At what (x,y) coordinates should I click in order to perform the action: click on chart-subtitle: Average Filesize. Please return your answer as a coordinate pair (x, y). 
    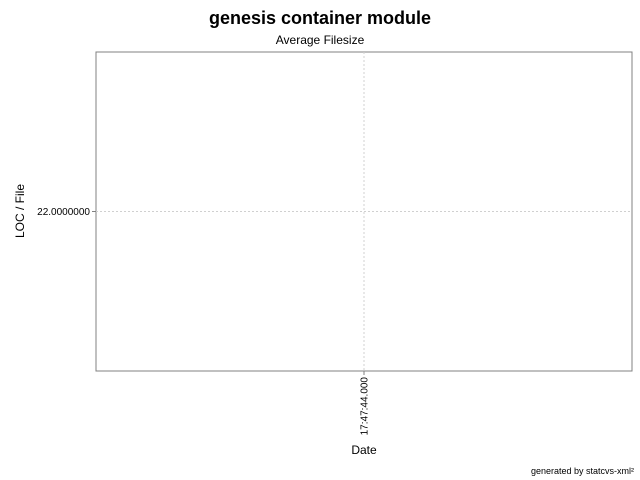
    Looking at the image, I should click on (320, 40).